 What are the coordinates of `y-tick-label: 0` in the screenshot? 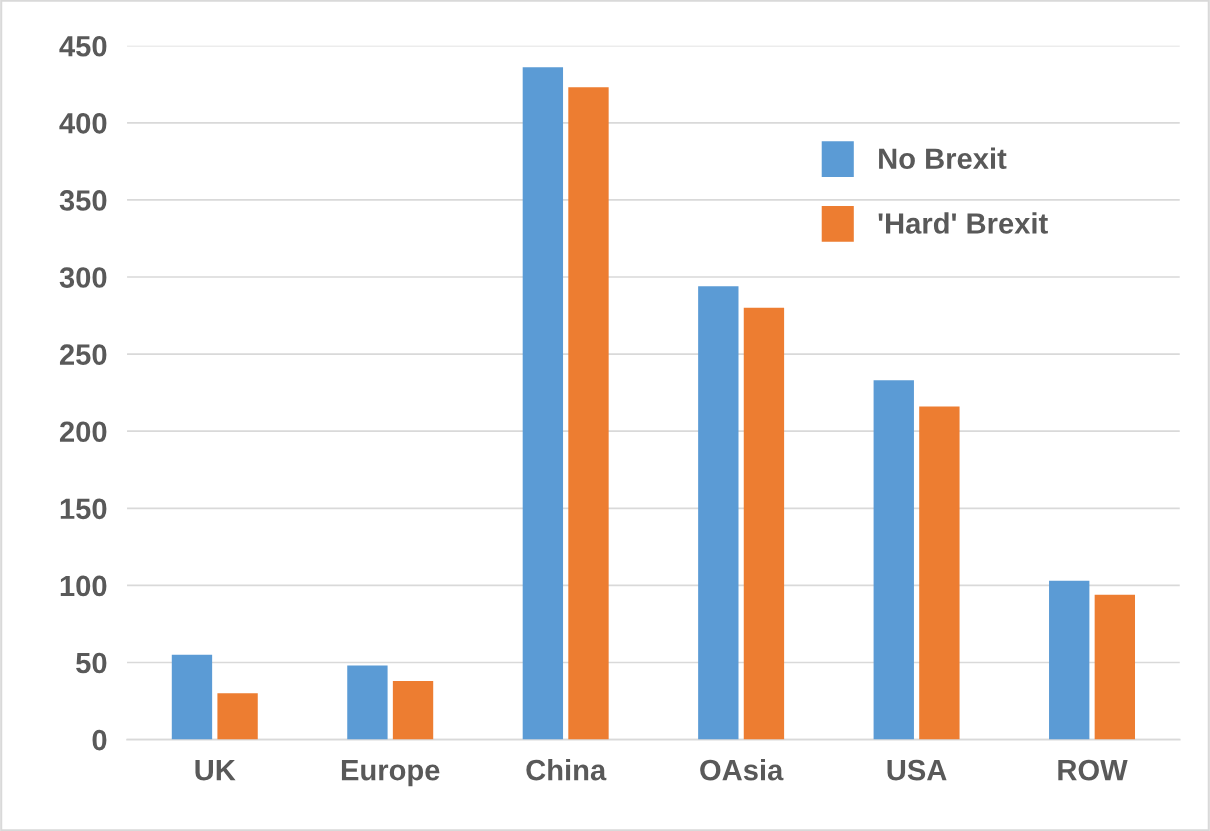 It's located at (99, 740).